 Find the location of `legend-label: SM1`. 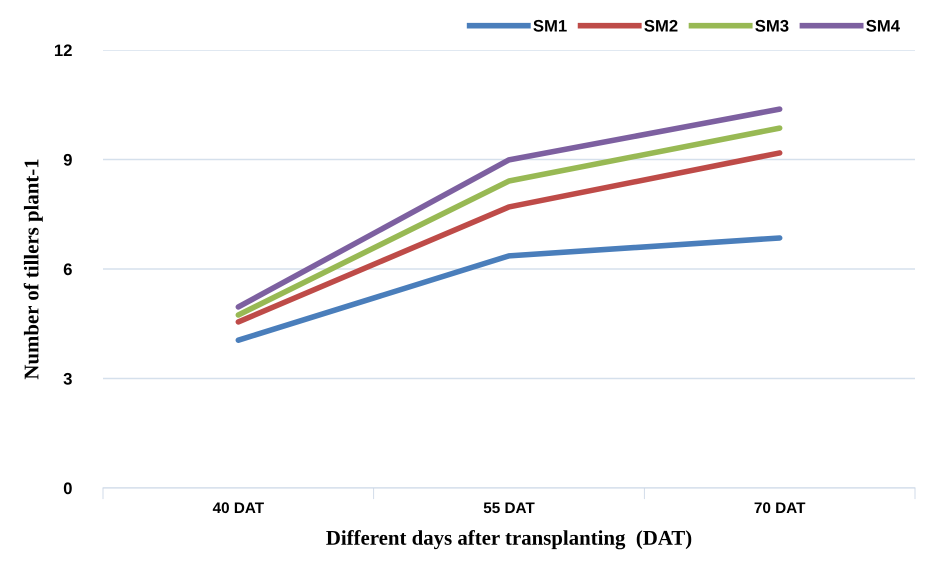

legend-label: SM1 is located at coordinates (550, 26).